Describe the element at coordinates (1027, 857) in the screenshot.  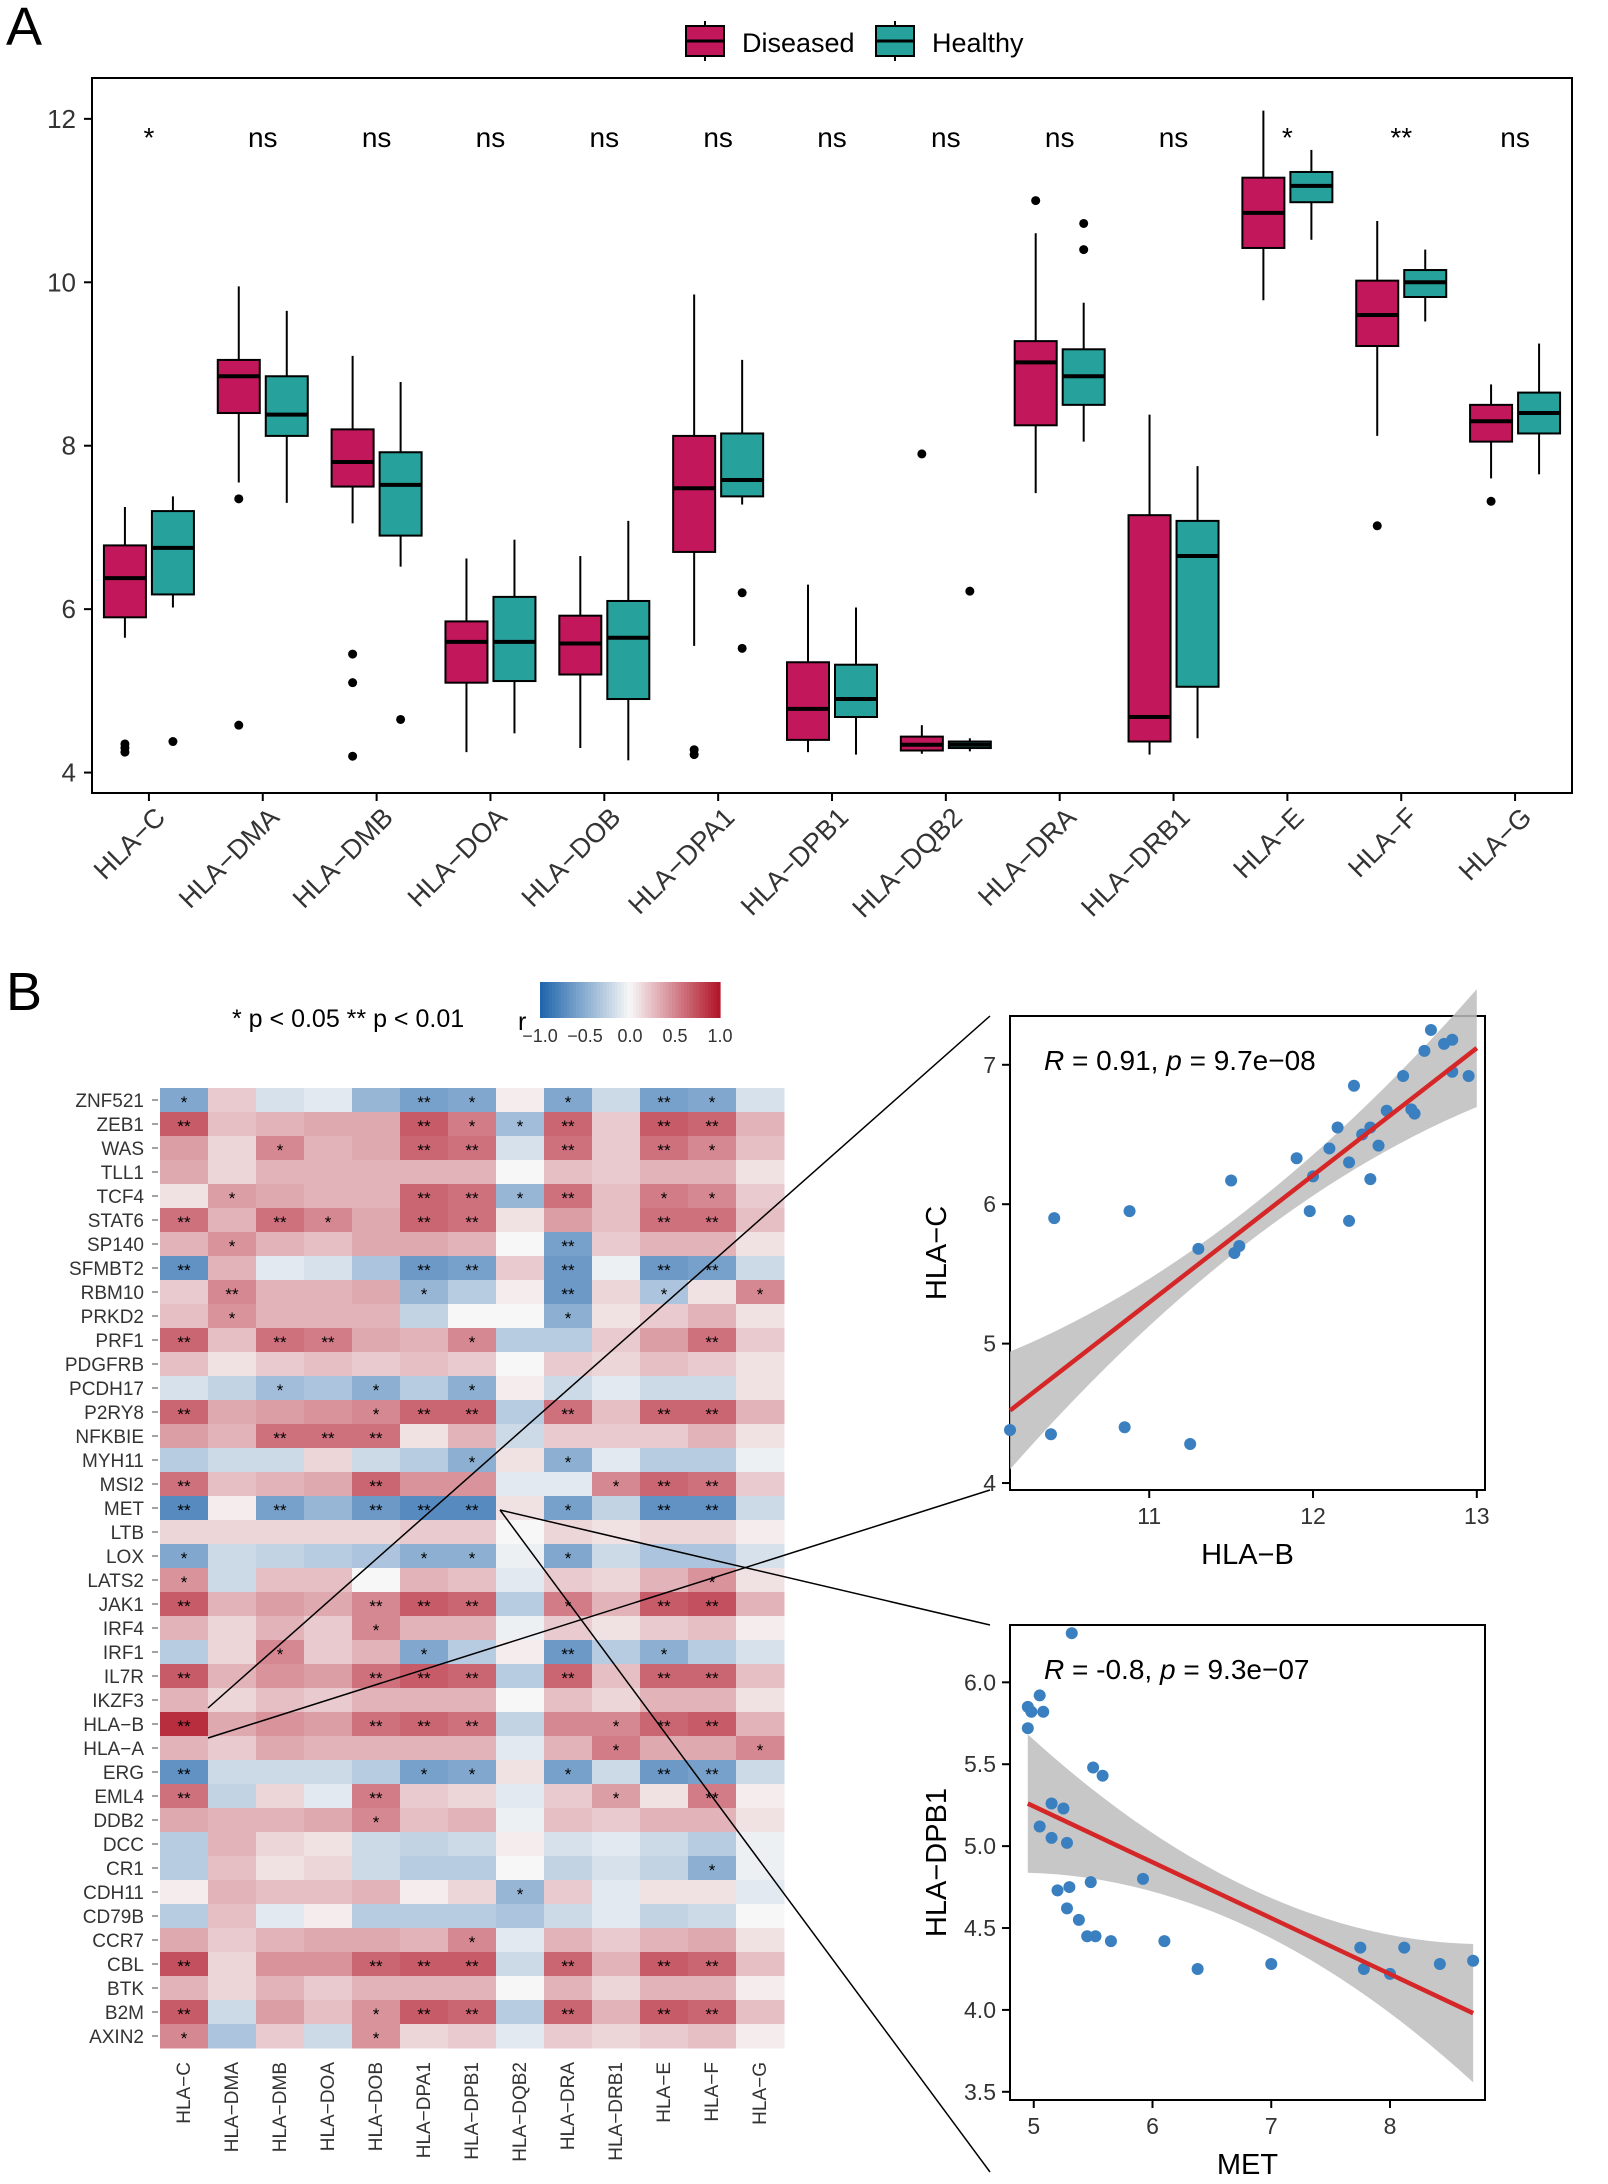
I see `x-tick-label: HLA−DRA` at that location.